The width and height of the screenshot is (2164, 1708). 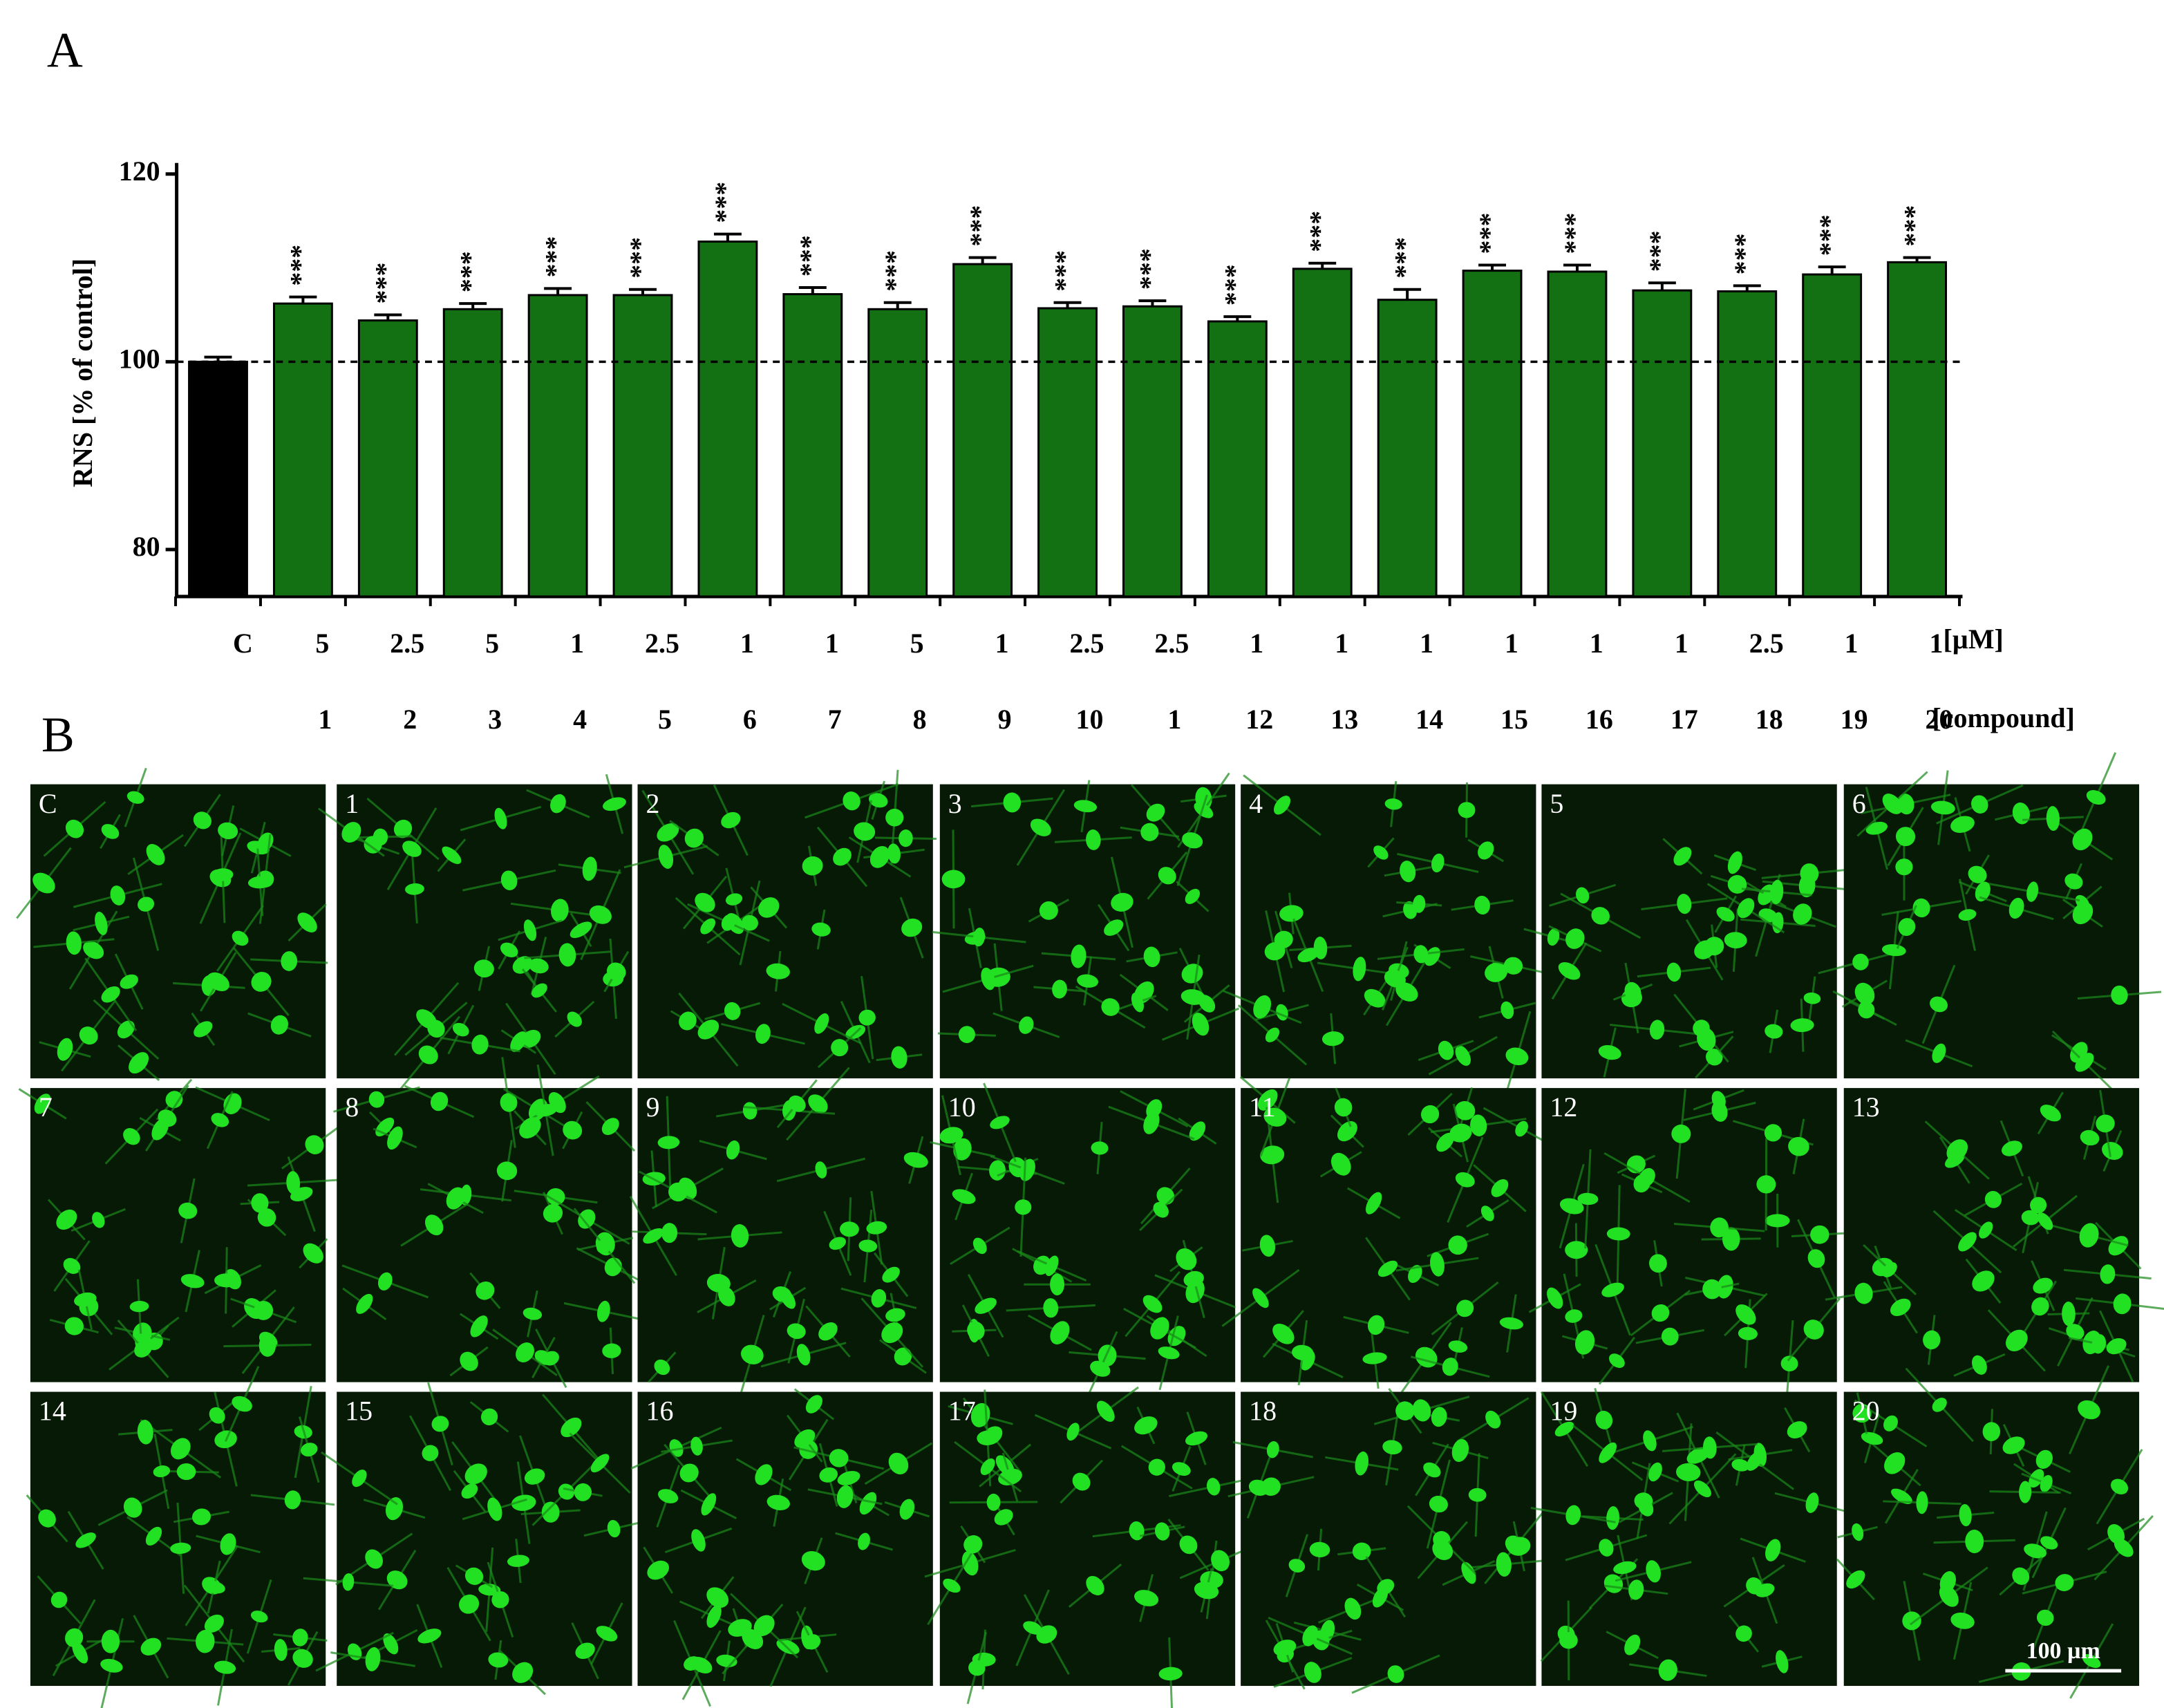 What do you see at coordinates (920, 719) in the screenshot?
I see `compound-label: 8` at bounding box center [920, 719].